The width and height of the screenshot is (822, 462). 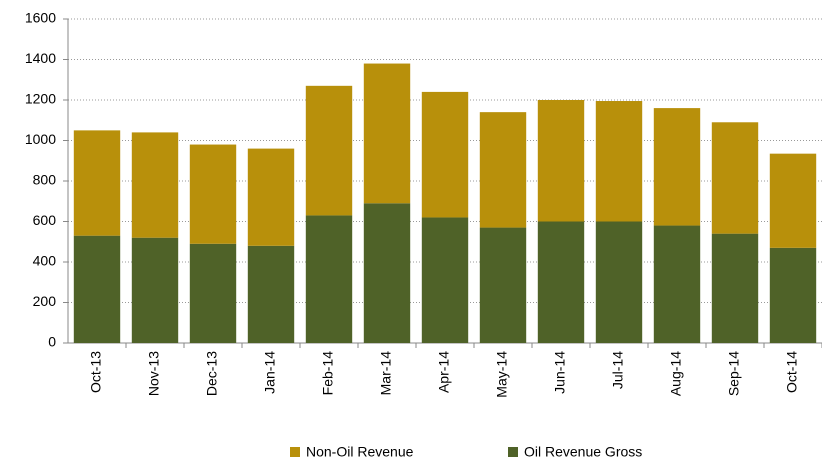 What do you see at coordinates (45, 301) in the screenshot?
I see `y-tick-label: 200` at bounding box center [45, 301].